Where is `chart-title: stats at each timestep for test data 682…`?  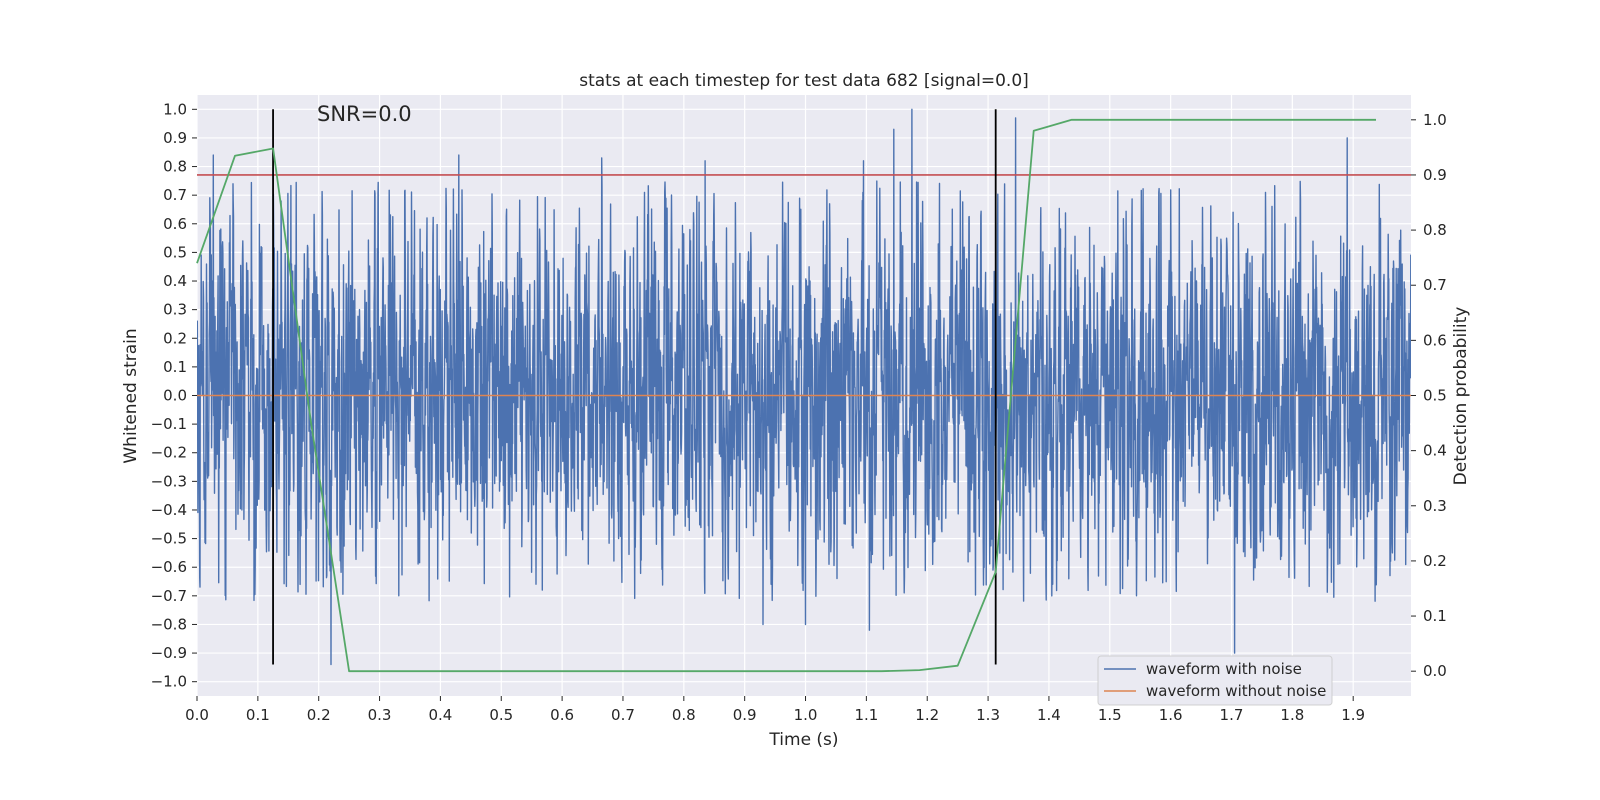 chart-title: stats at each timestep for test data 682… is located at coordinates (804, 81).